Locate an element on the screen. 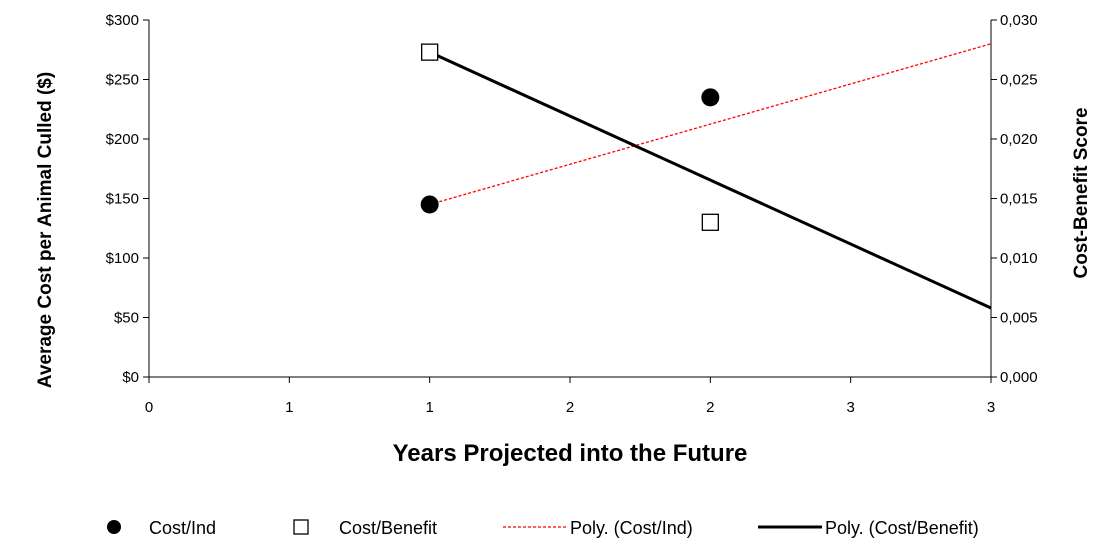  legend-cost-benefit-marker is located at coordinates (301, 527).